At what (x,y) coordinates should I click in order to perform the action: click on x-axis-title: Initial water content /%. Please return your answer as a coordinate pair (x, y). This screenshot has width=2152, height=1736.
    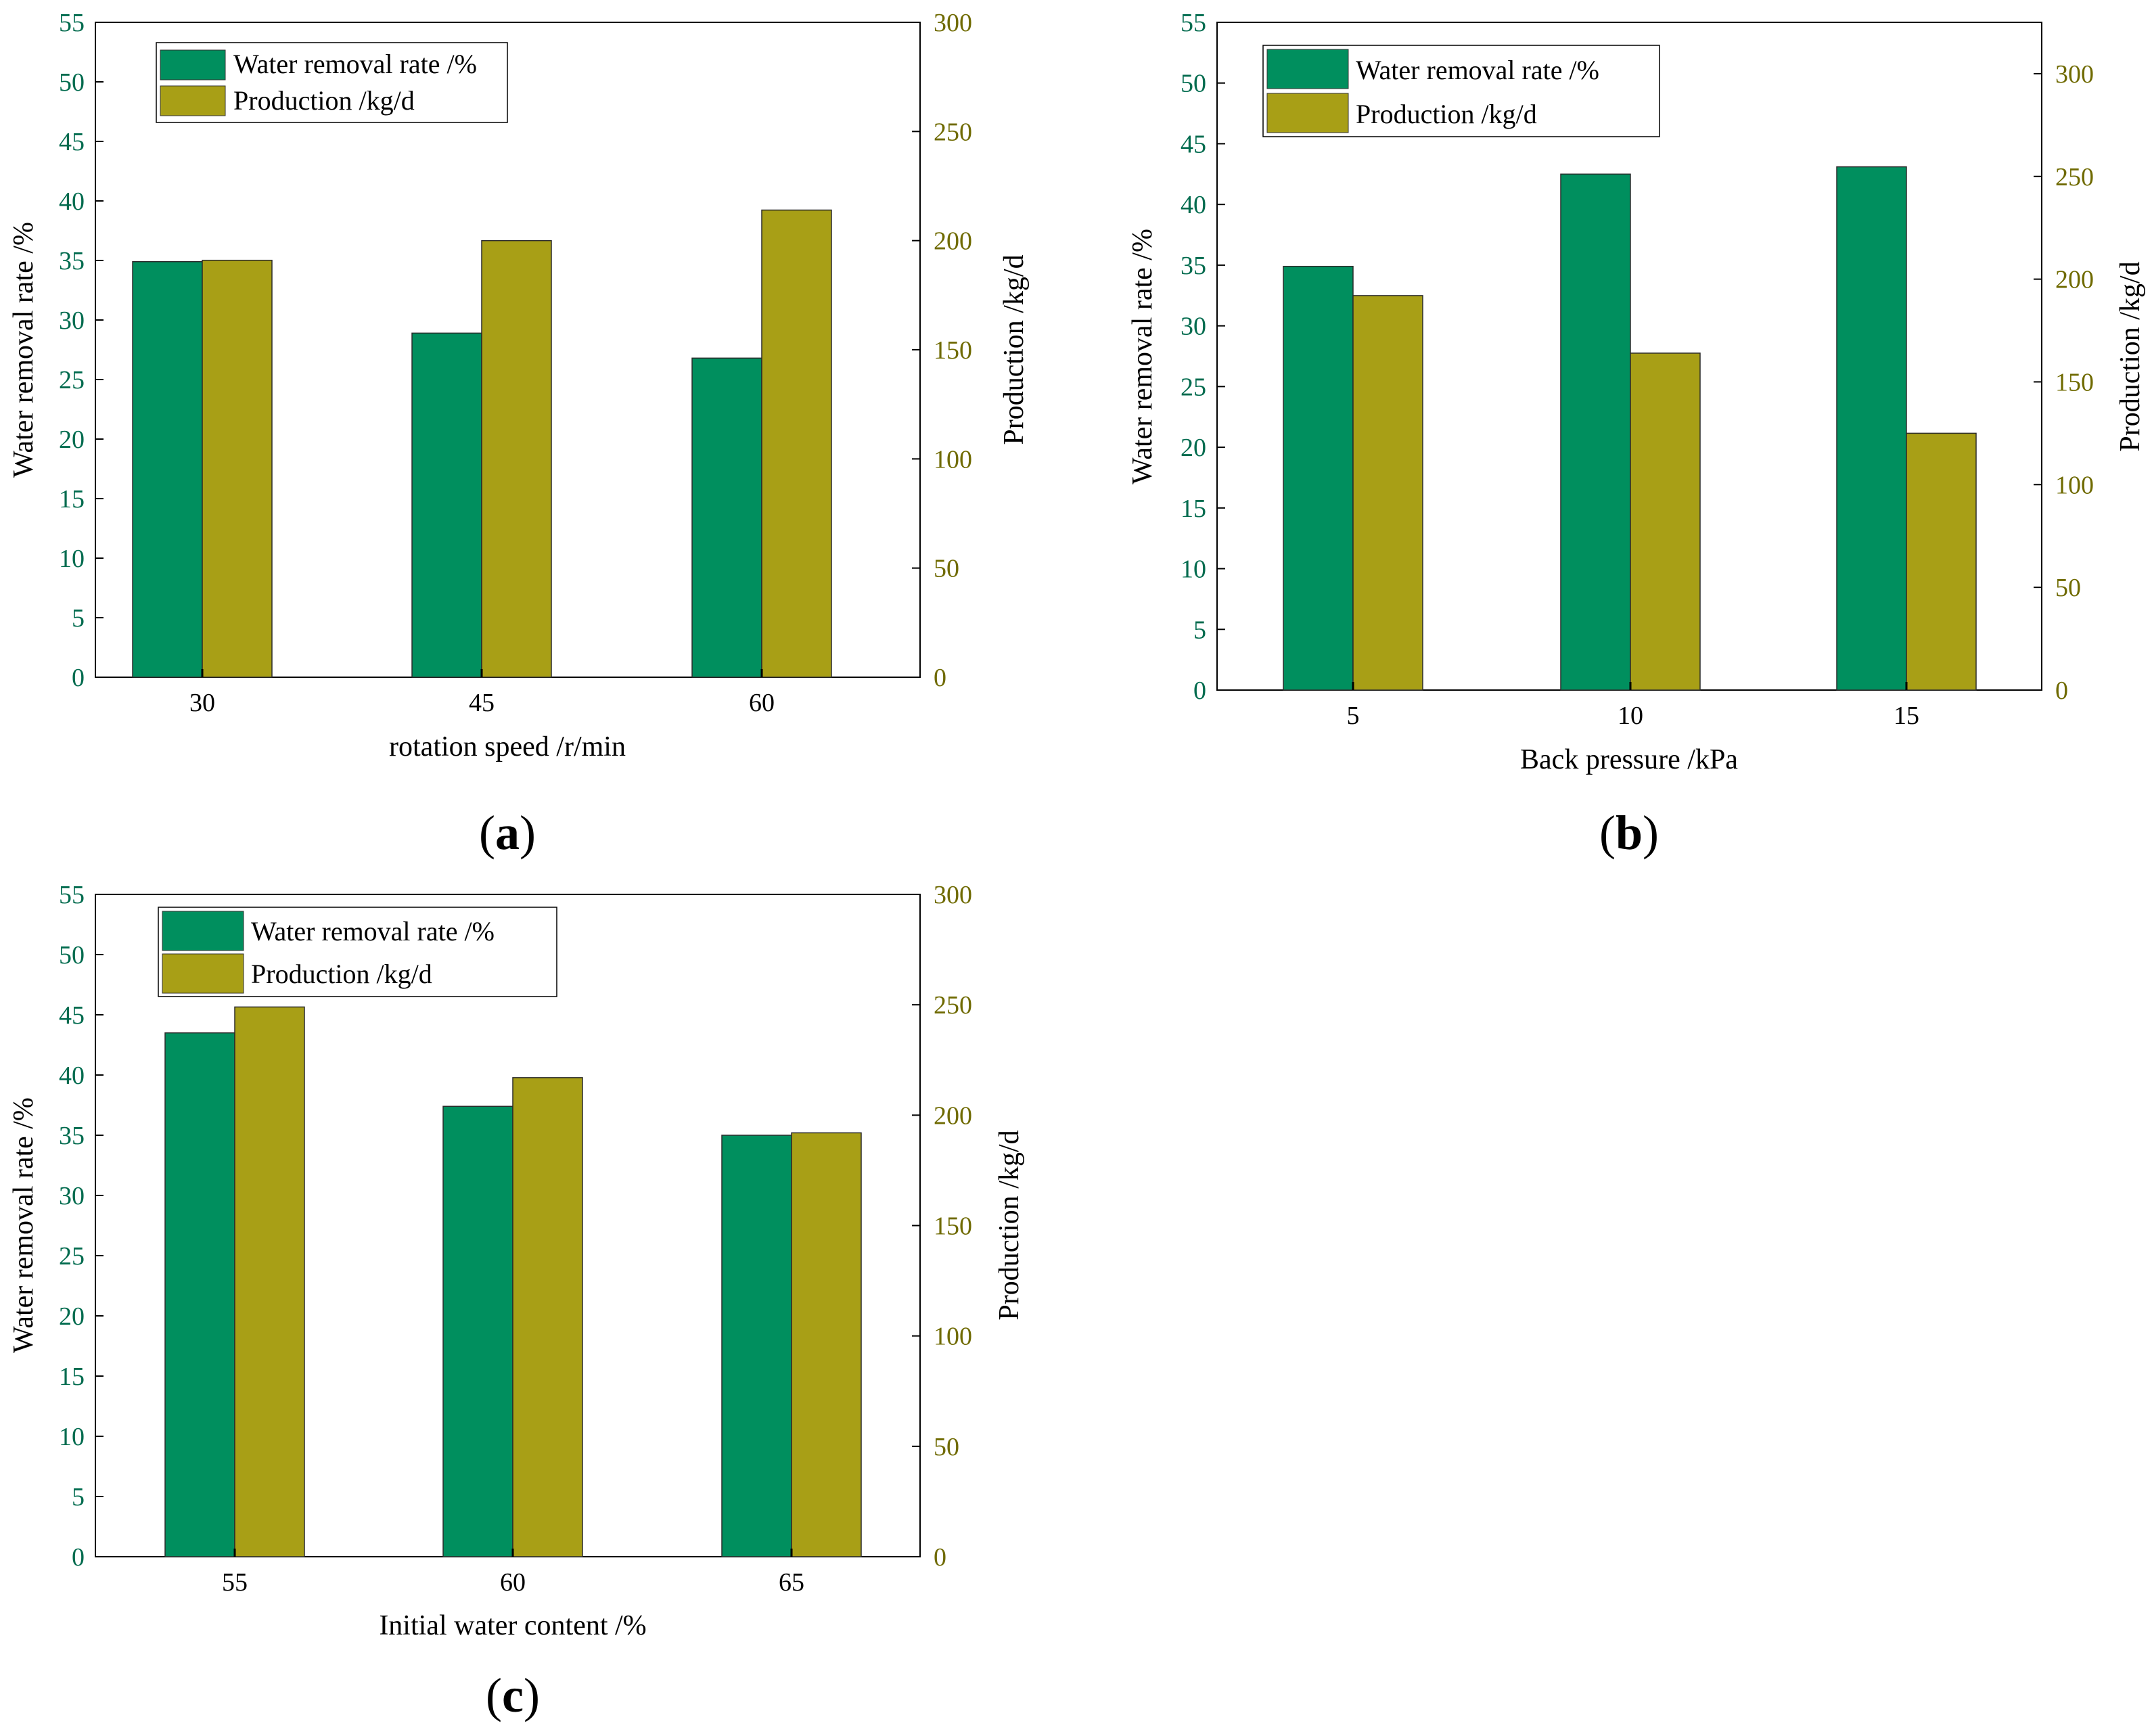
    Looking at the image, I should click on (512, 1625).